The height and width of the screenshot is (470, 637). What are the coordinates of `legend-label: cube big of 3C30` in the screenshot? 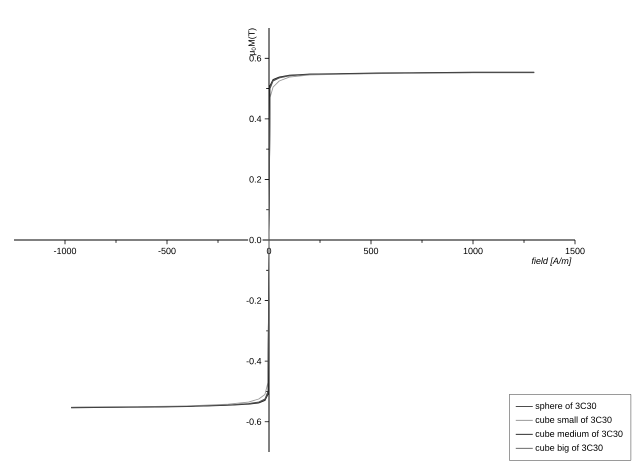 It's located at (569, 448).